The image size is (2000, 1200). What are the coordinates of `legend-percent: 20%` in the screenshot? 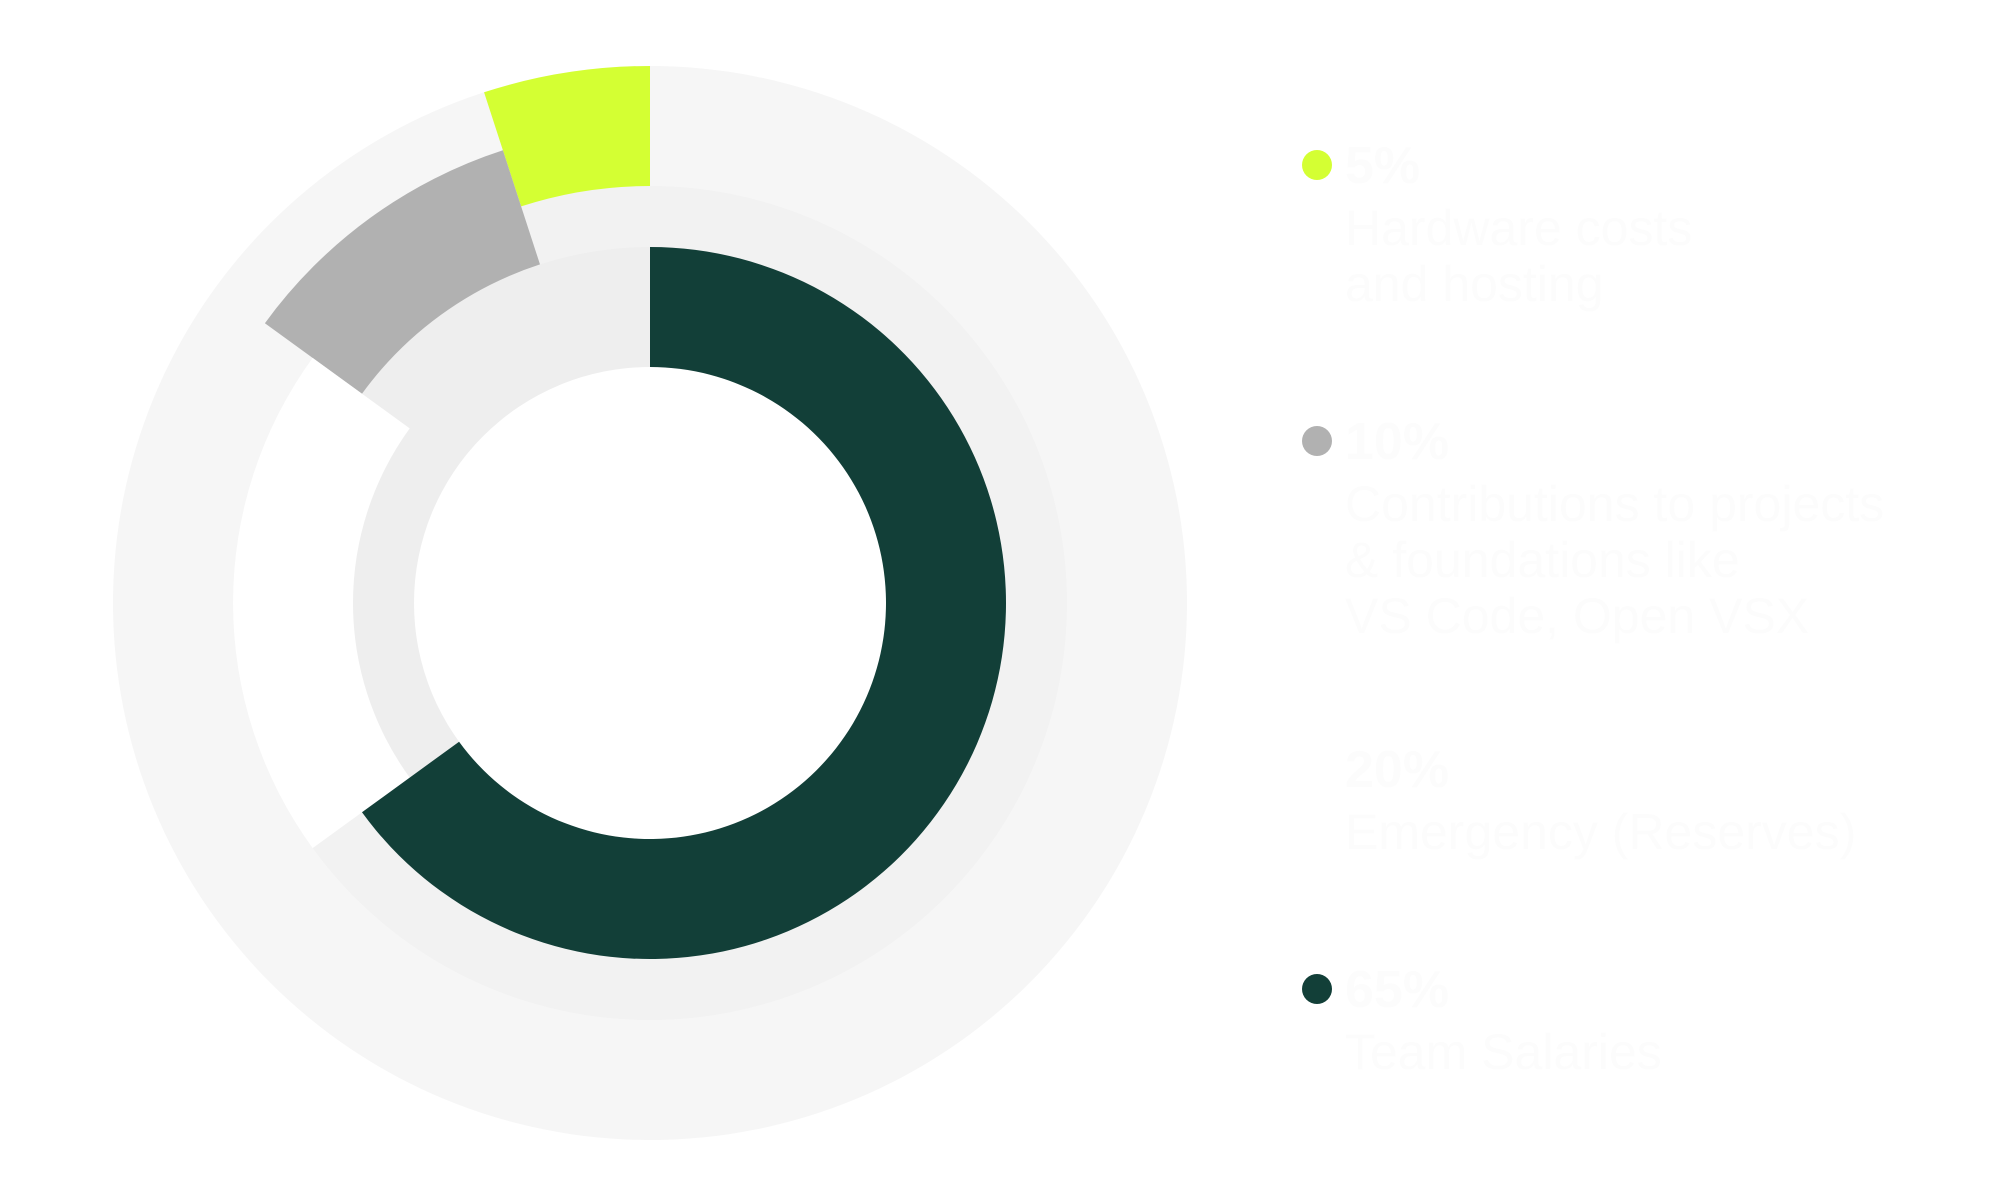 It's located at (1397, 770).